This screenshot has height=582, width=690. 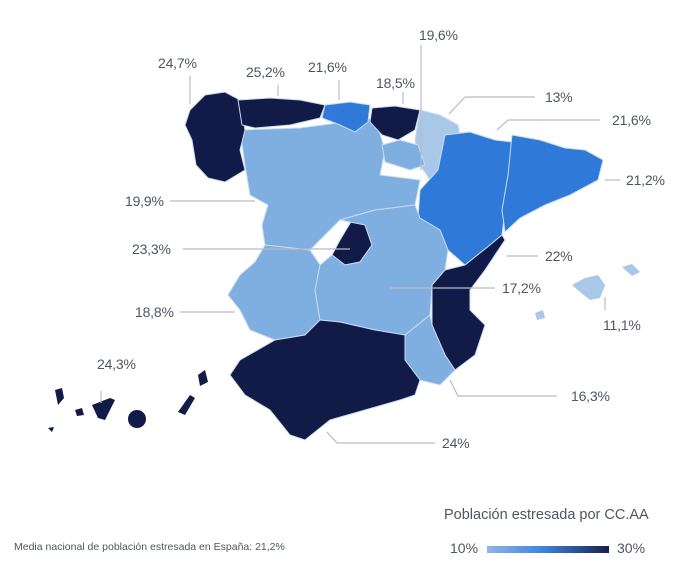 What do you see at coordinates (128, 401) in the screenshot?
I see `region-canarias` at bounding box center [128, 401].